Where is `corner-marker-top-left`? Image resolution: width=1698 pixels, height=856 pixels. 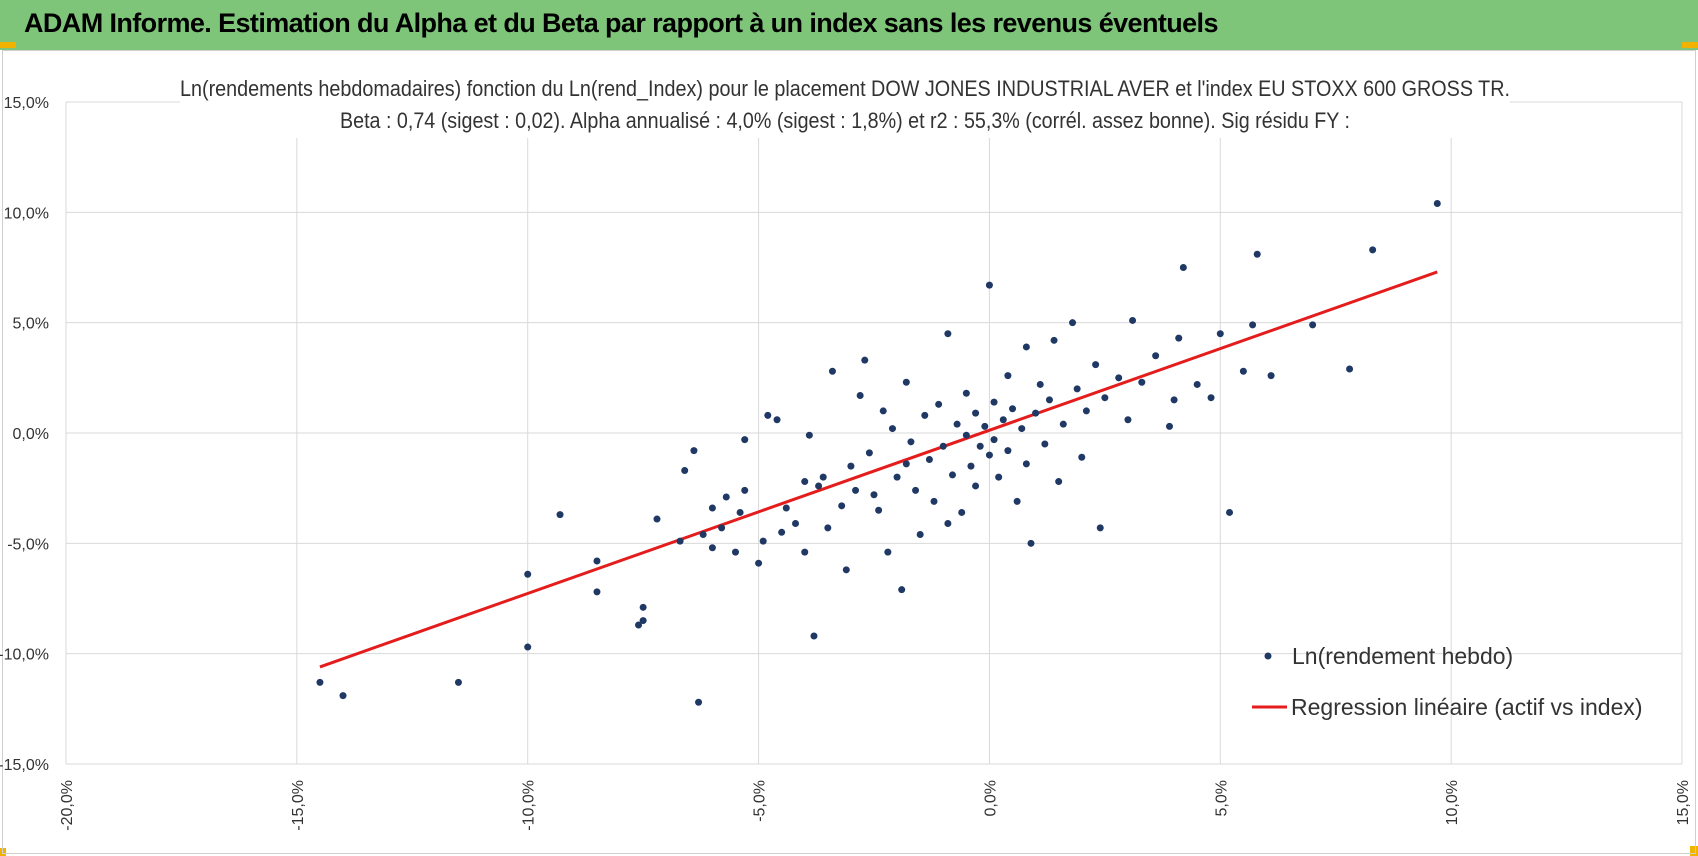 corner-marker-top-left is located at coordinates (8, 45).